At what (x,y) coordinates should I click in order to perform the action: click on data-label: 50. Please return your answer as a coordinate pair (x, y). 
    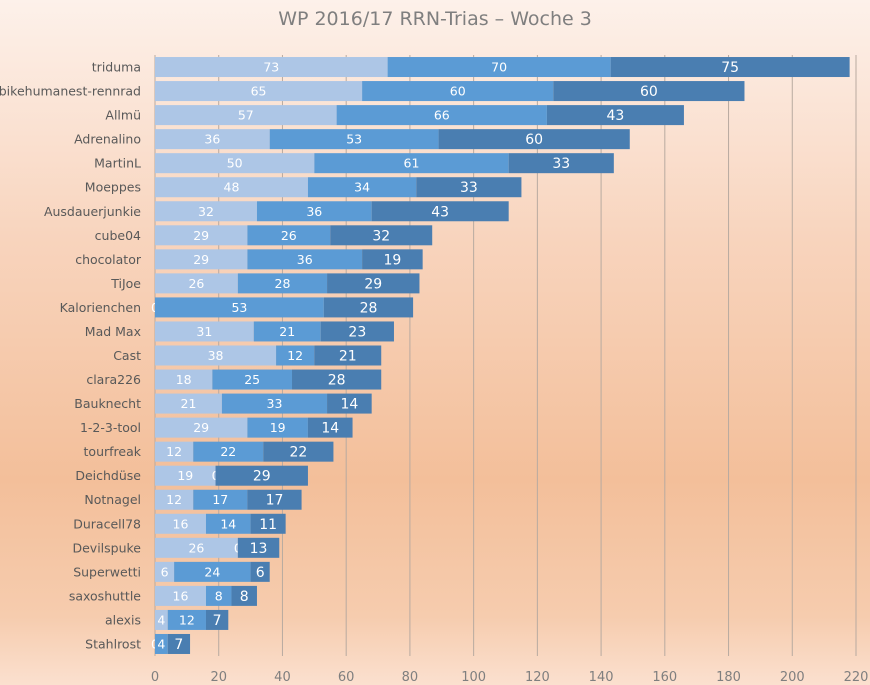
    Looking at the image, I should click on (235, 163).